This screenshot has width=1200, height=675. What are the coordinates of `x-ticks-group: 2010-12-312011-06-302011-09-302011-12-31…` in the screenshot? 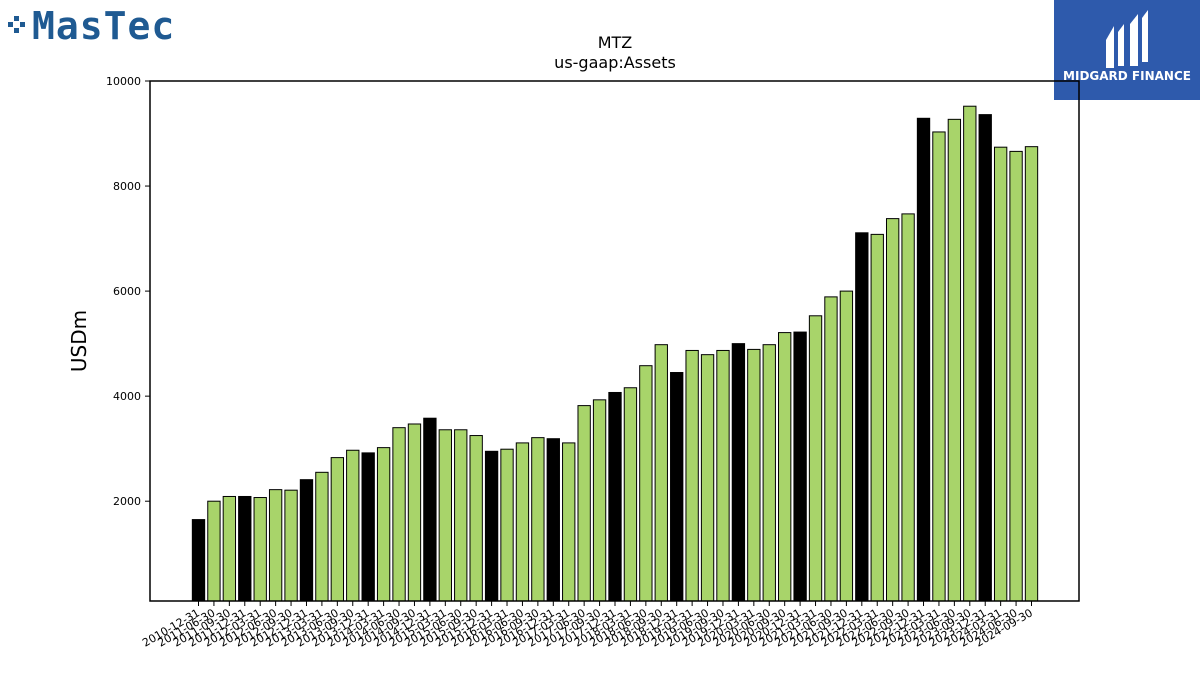 It's located at (587, 625).